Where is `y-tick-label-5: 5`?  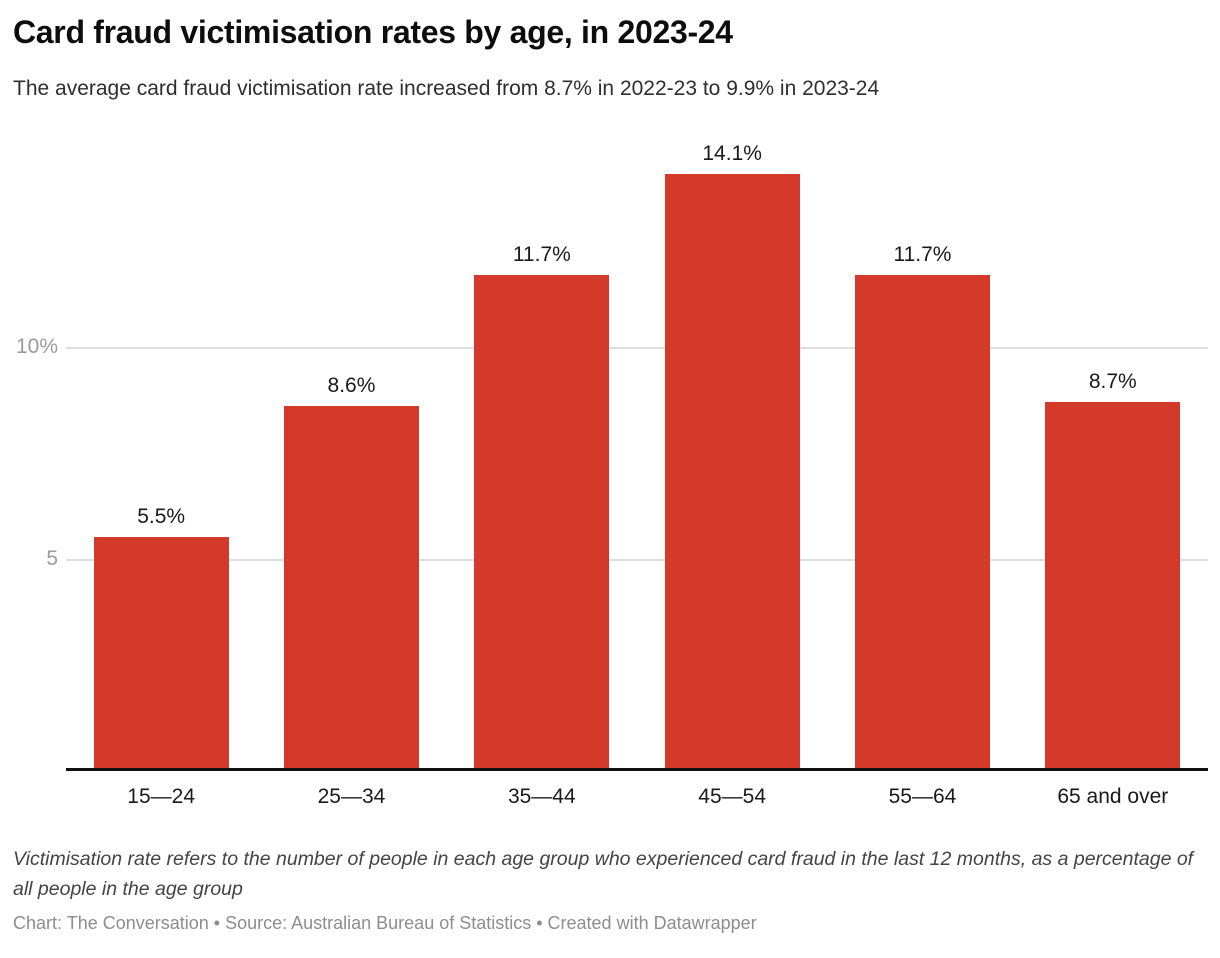
y-tick-label-5: 5 is located at coordinates (52, 559).